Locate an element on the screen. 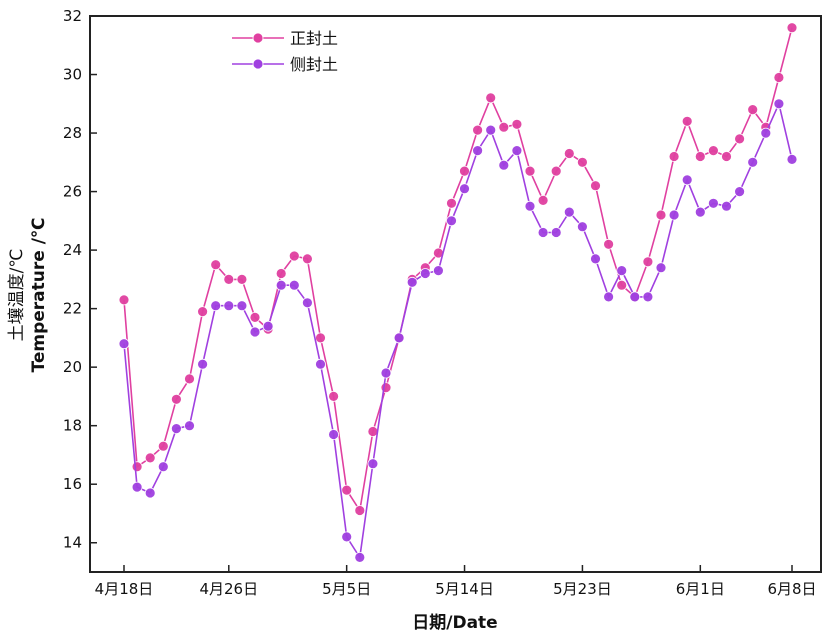 The height and width of the screenshot is (636, 827). y-tick-label: 28 is located at coordinates (72, 133).